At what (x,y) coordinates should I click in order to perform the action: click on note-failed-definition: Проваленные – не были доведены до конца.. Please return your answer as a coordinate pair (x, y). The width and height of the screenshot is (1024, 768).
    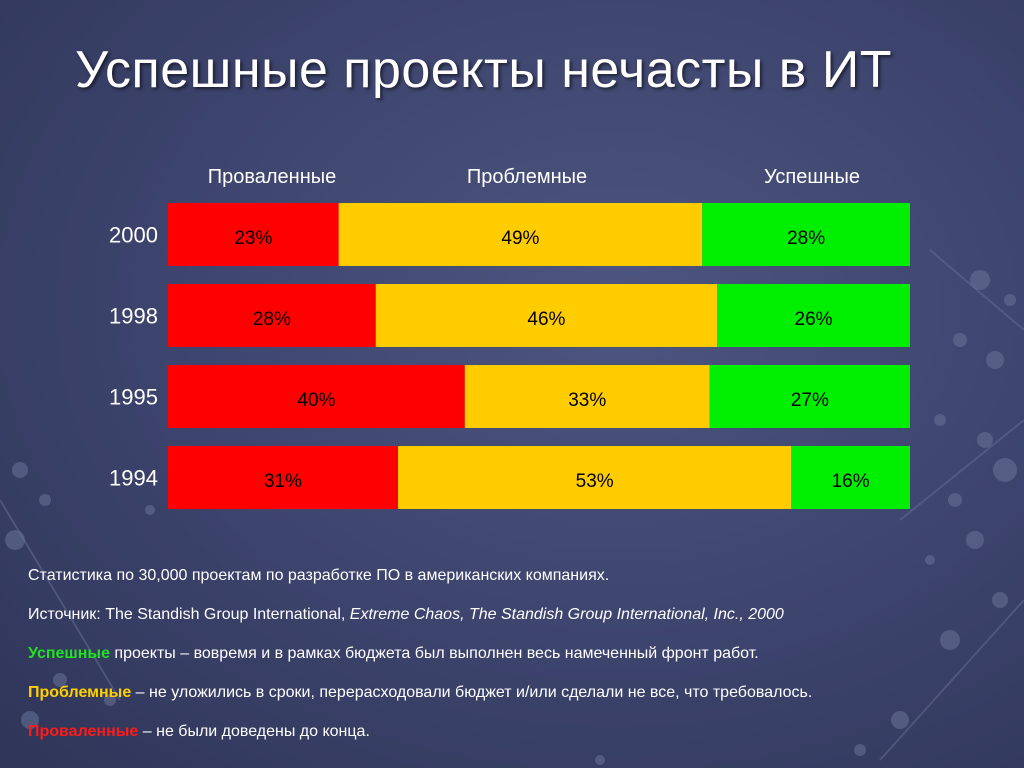
    Looking at the image, I should click on (523, 735).